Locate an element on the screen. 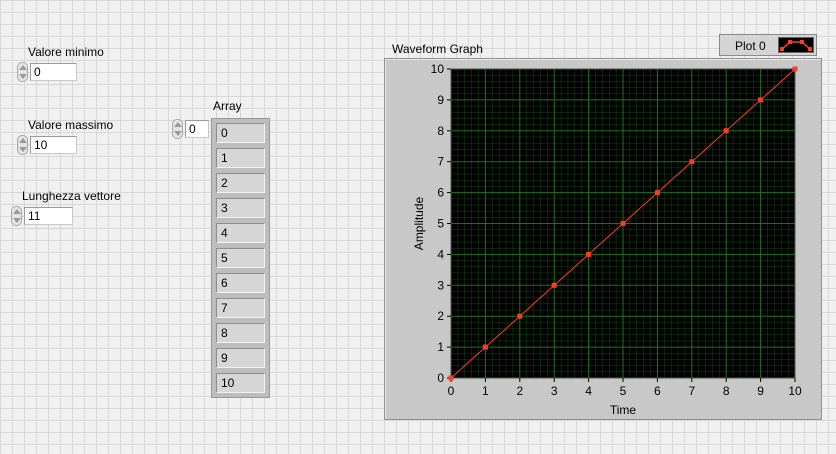 The image size is (836, 454). array-element: 2 is located at coordinates (240, 183).